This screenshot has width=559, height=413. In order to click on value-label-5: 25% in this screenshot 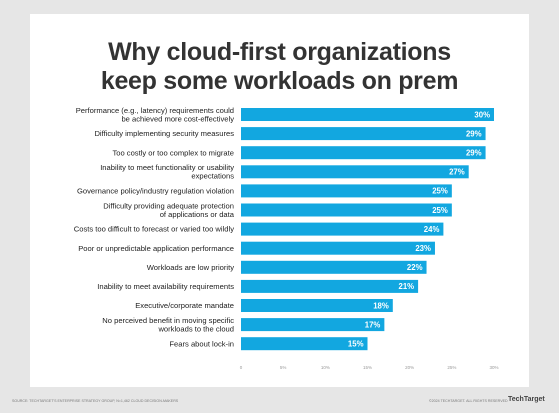, I will do `click(440, 191)`.